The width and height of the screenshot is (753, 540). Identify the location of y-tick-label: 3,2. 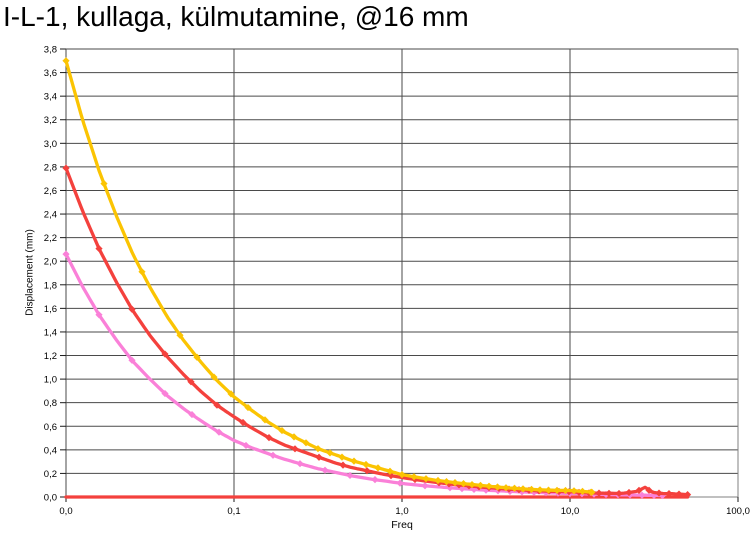
(50, 120).